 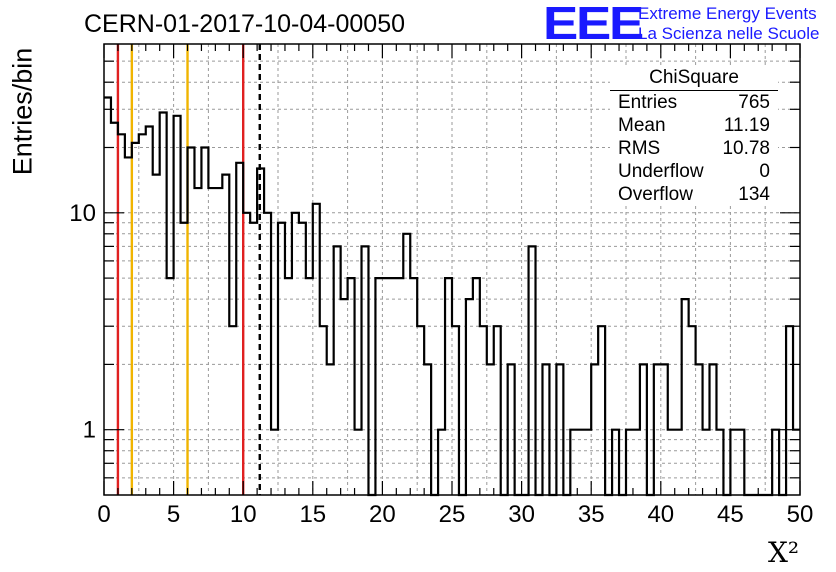 What do you see at coordinates (82, 213) in the screenshot?
I see `y-tick-label: 10` at bounding box center [82, 213].